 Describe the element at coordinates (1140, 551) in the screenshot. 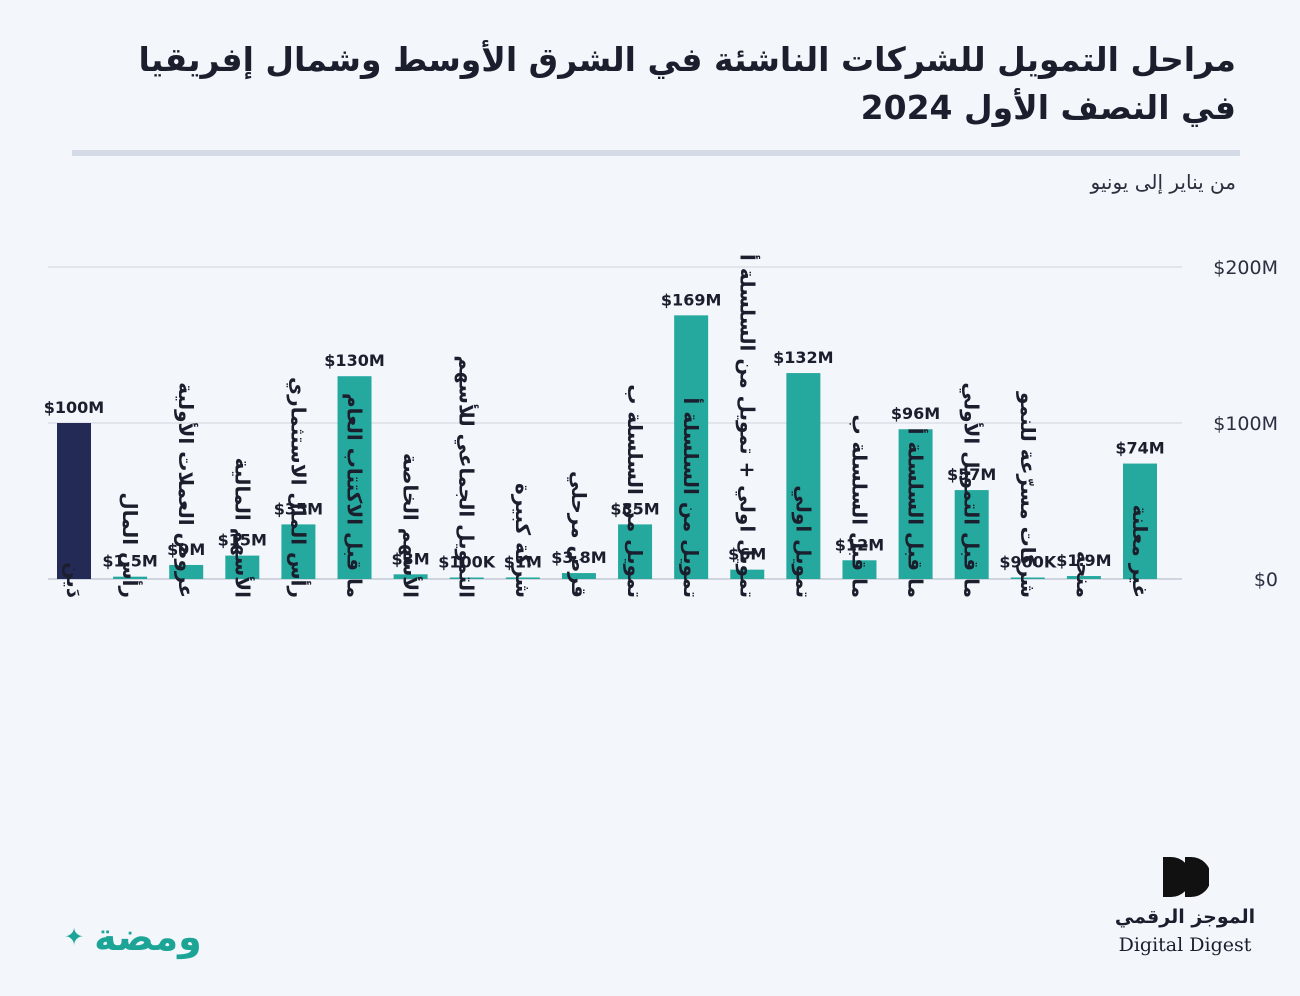

I see `x-tick-label: غير معلنة` at that location.